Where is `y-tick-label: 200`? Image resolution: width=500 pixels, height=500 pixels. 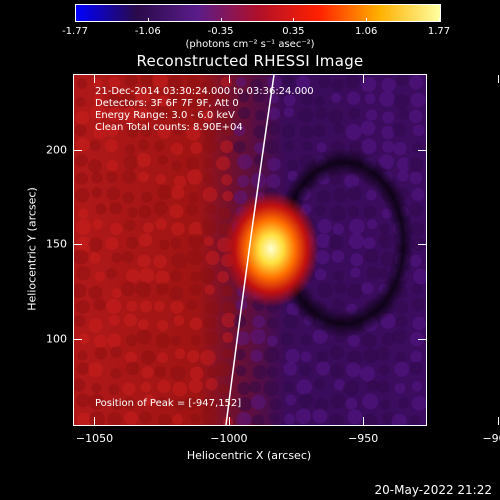 y-tick-label: 200 is located at coordinates (56, 150).